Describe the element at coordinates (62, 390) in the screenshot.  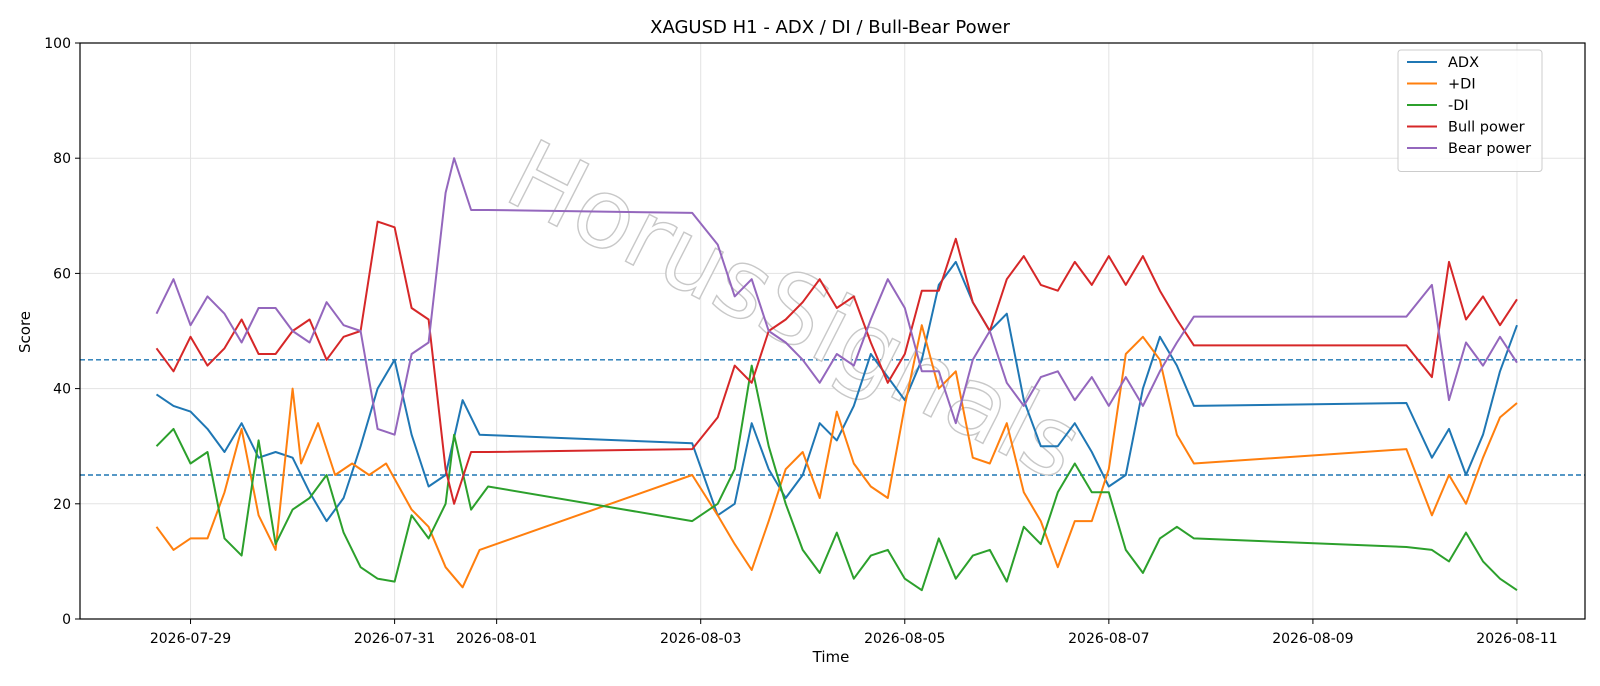
I see `y-tick-label: 40` at that location.